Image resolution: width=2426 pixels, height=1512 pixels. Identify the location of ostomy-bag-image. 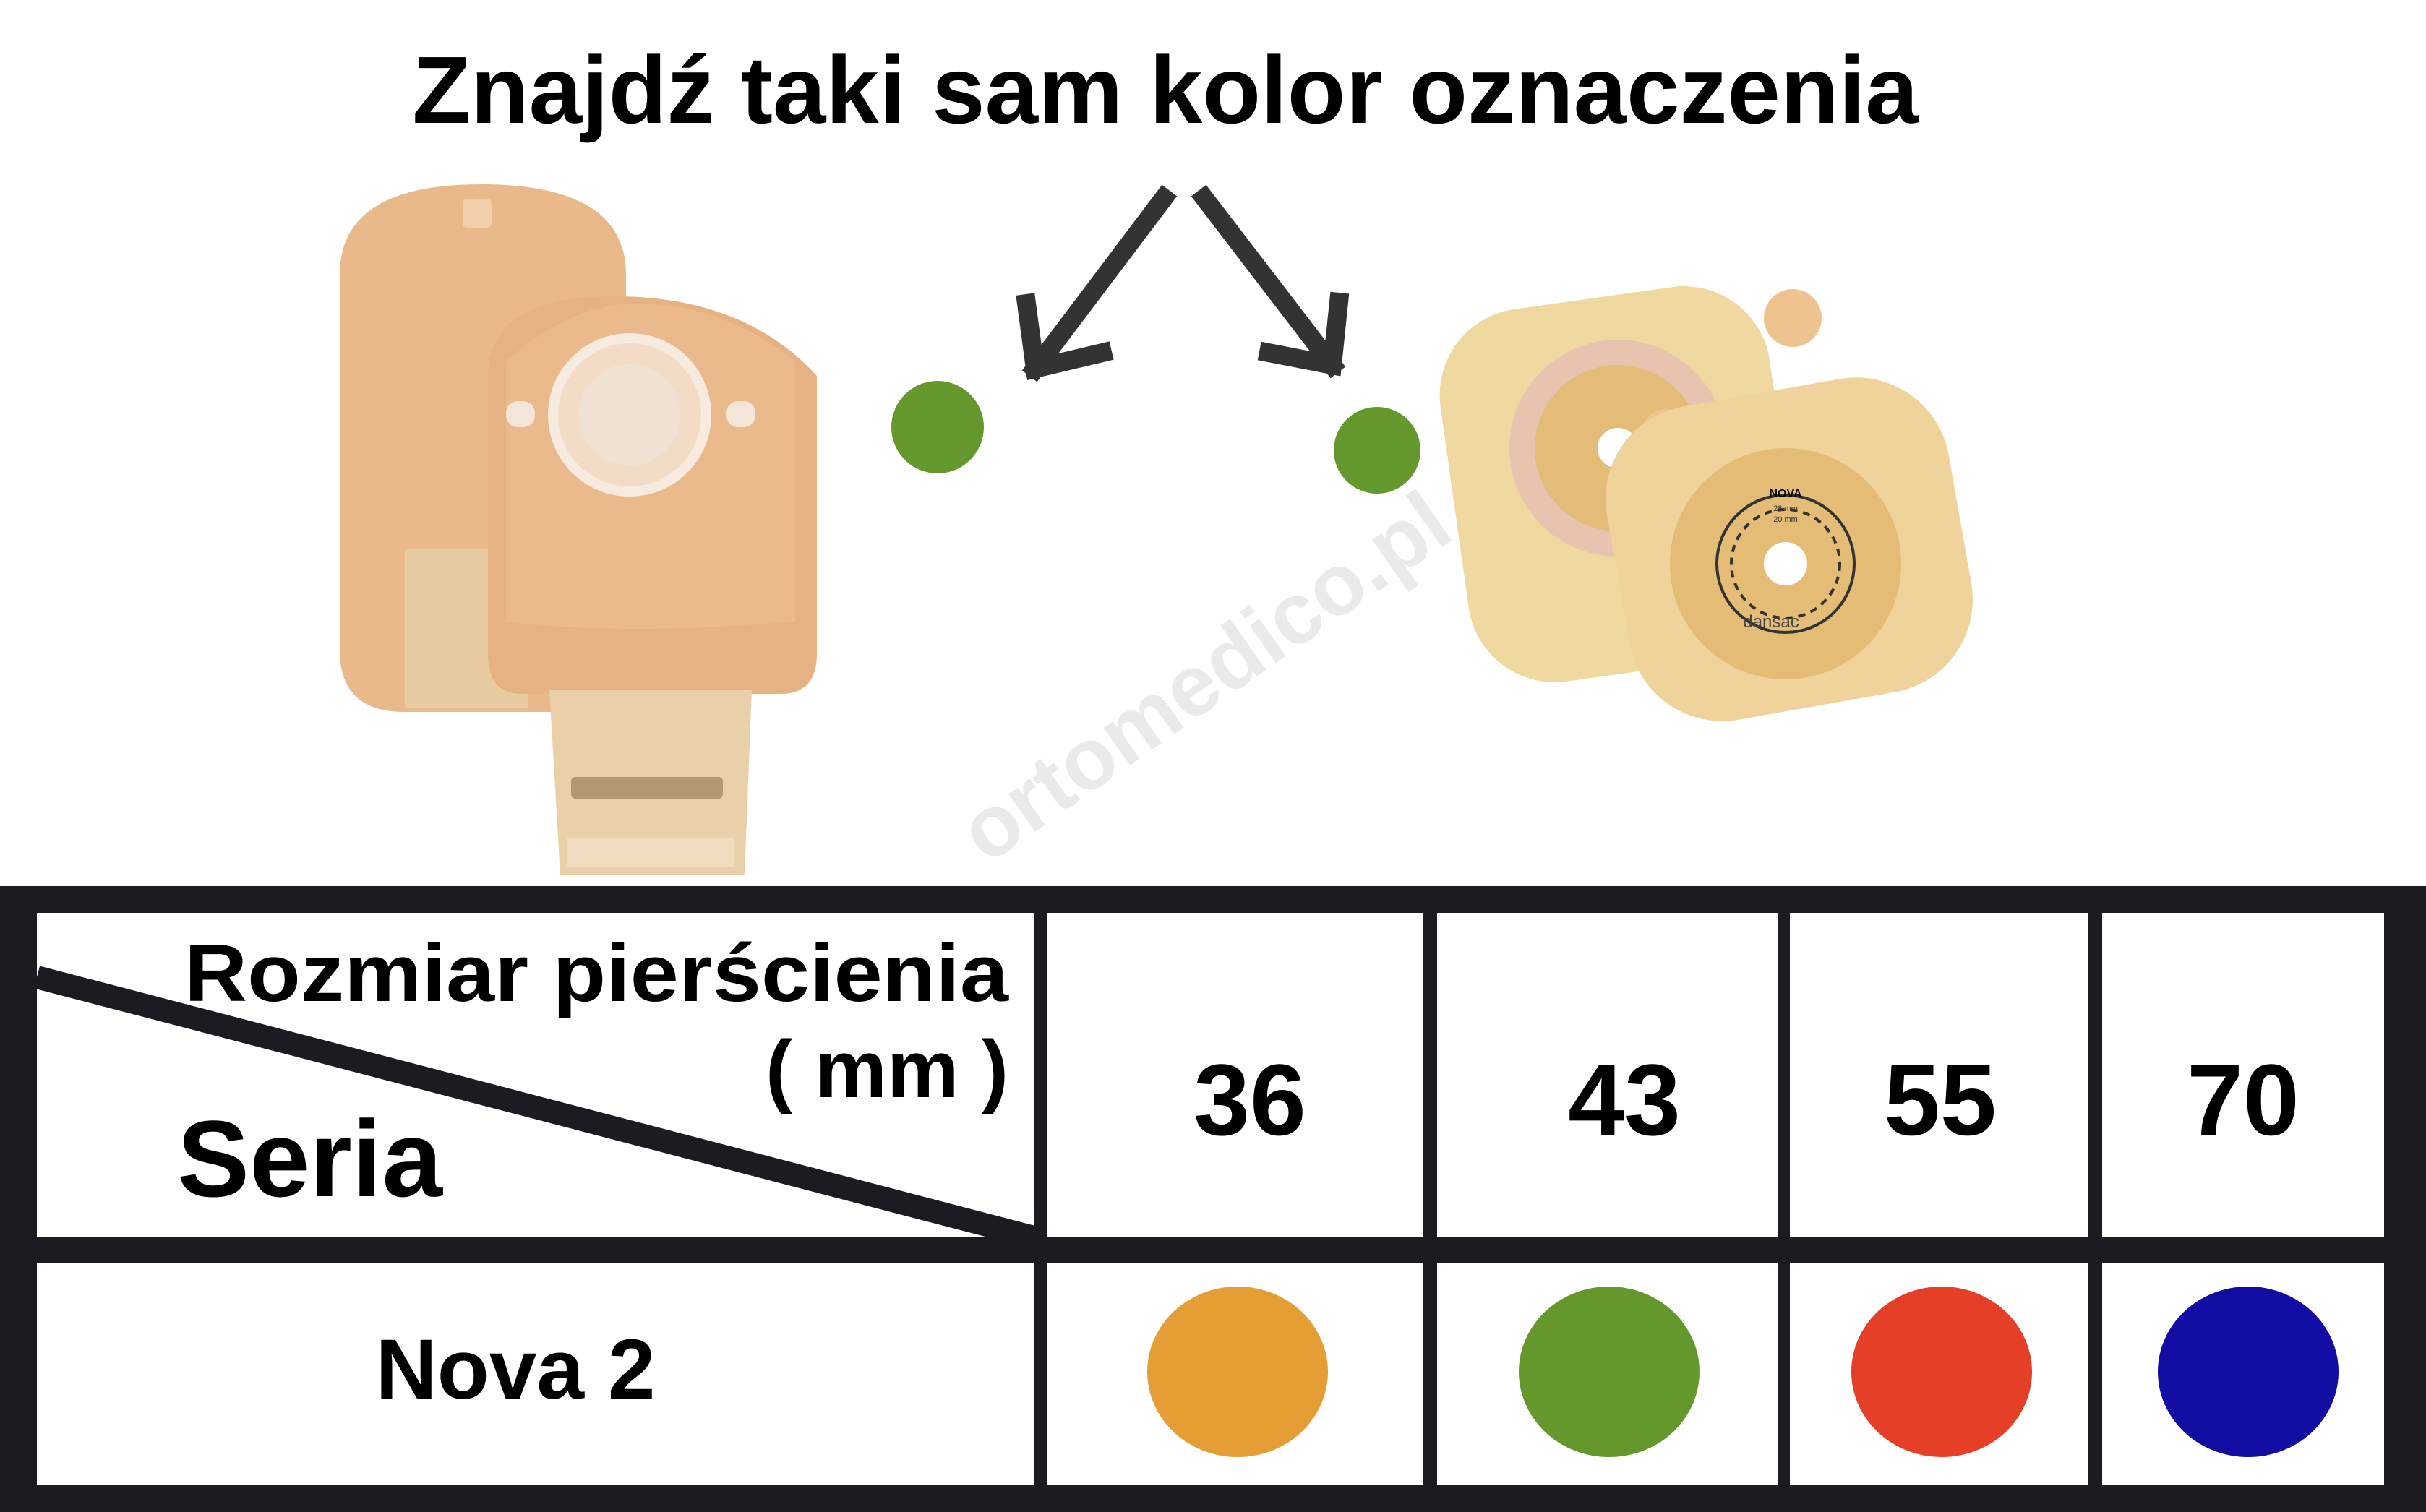
(578, 529).